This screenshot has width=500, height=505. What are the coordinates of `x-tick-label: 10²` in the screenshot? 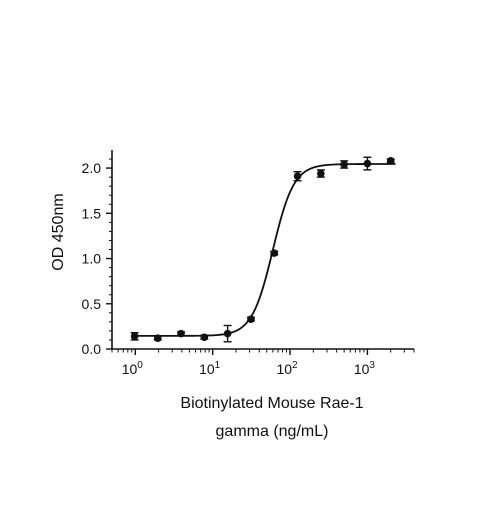 It's located at (287, 368).